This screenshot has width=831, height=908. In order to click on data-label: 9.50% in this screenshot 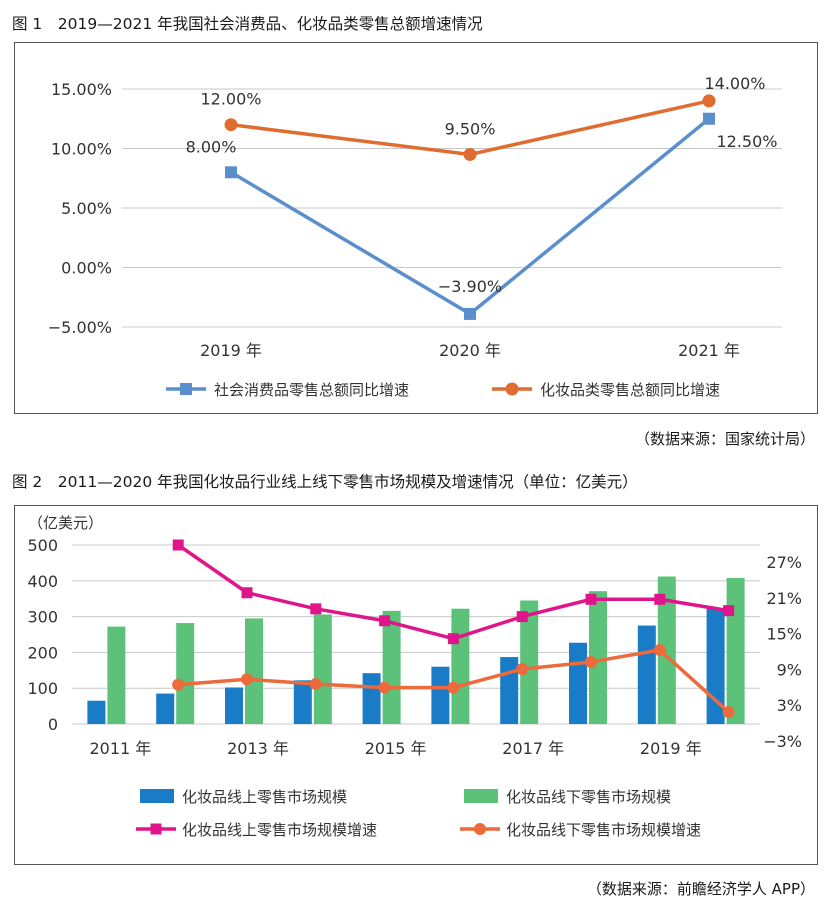, I will do `click(470, 128)`.